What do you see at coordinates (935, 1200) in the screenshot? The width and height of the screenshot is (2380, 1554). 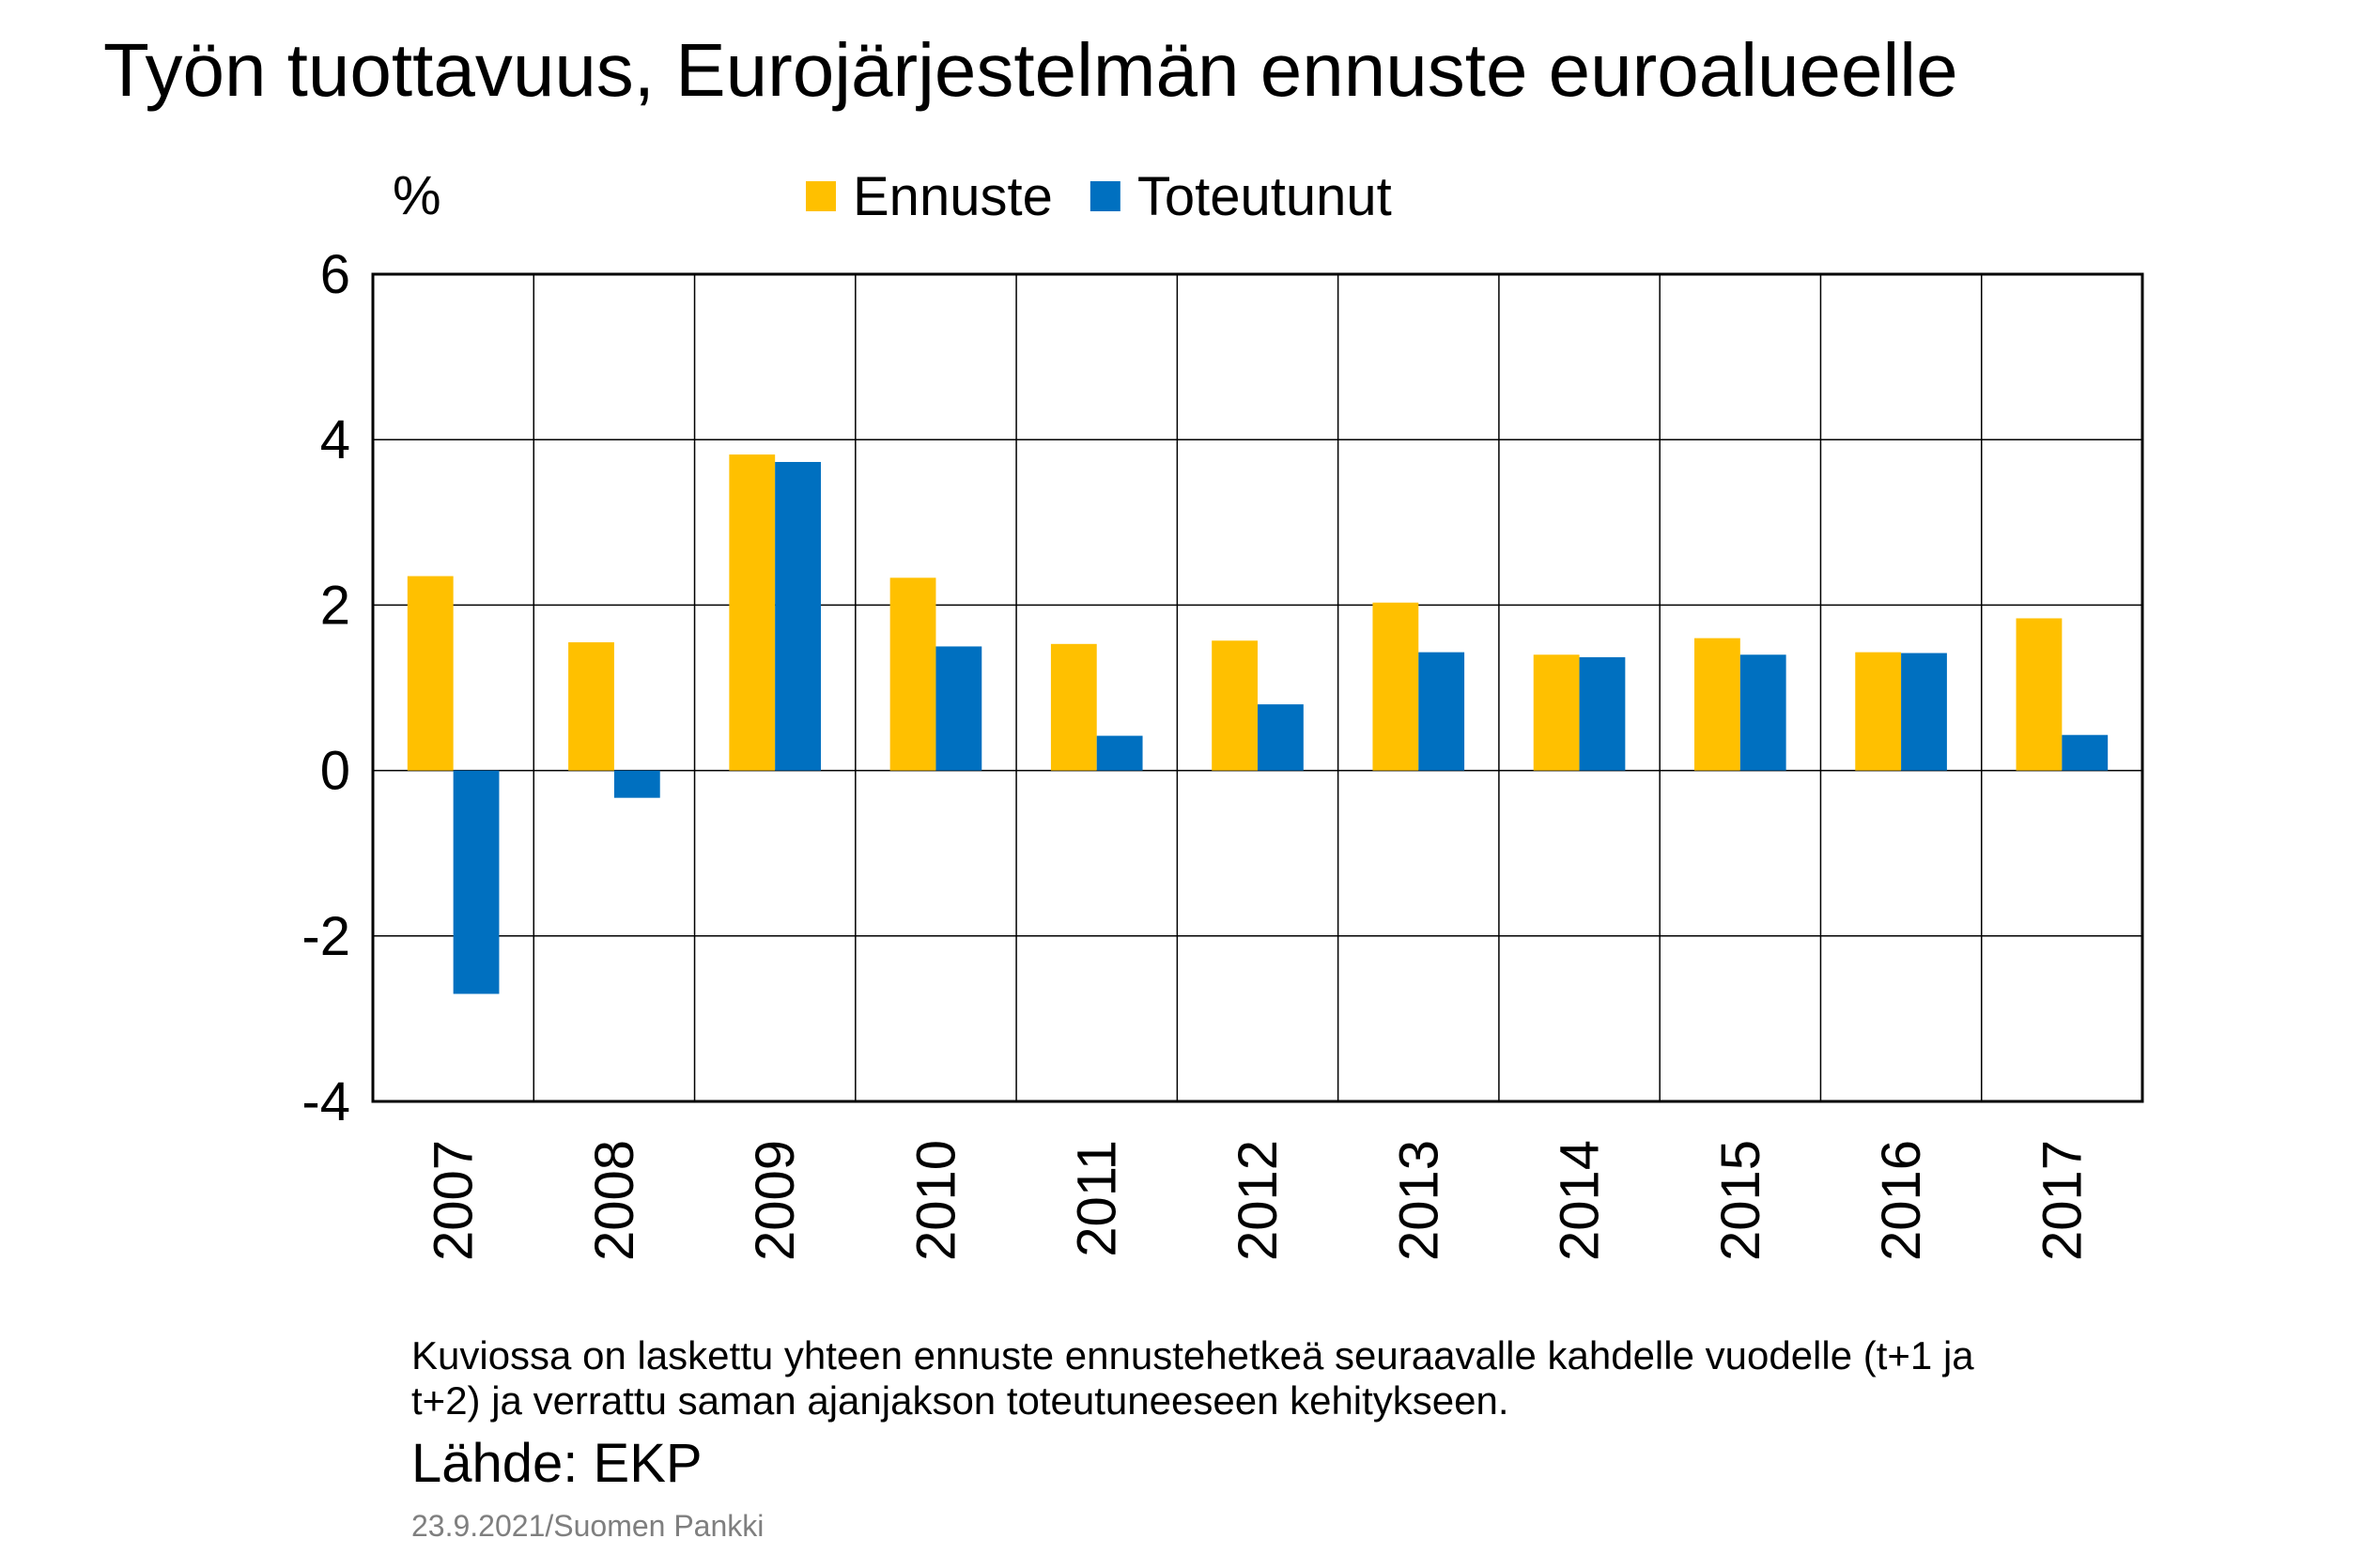 I see `x-tick-label: 2010` at bounding box center [935, 1200].